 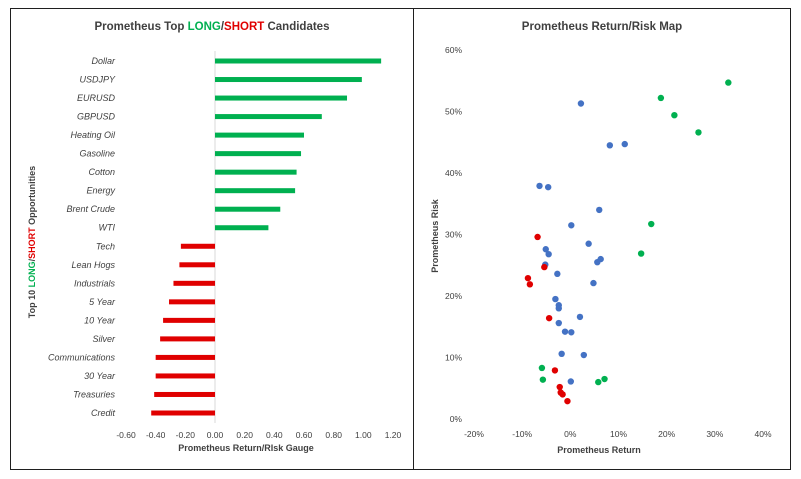 What do you see at coordinates (222, 27) in the screenshot?
I see `title-slash: /` at bounding box center [222, 27].